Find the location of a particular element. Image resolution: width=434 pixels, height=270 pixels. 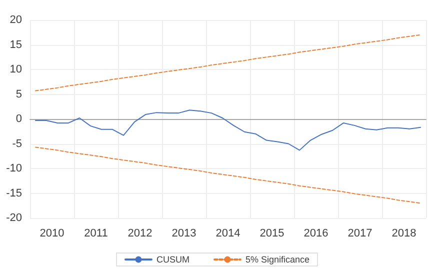

y-tick-label: 20 is located at coordinates (16, 20).